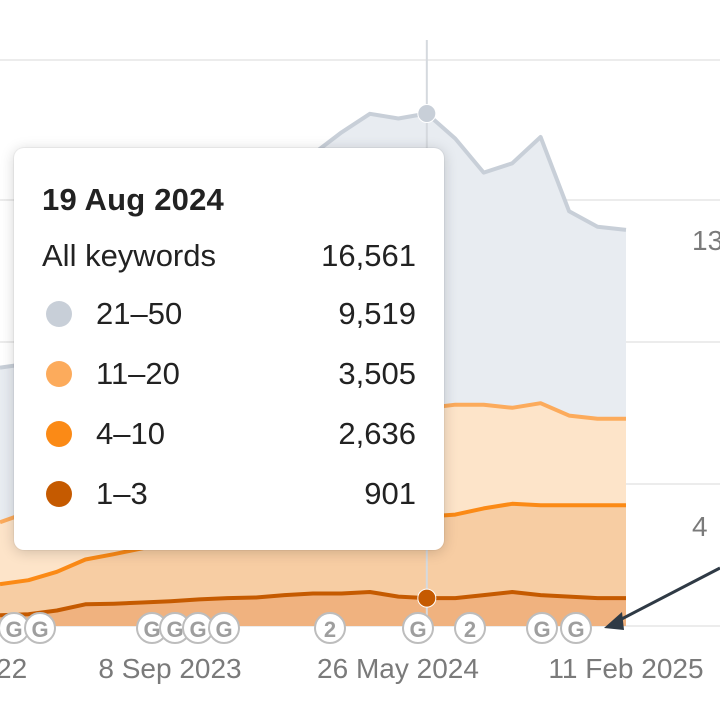 This screenshot has width=720, height=720. I want to click on highlight-point-21–50, so click(427, 113).